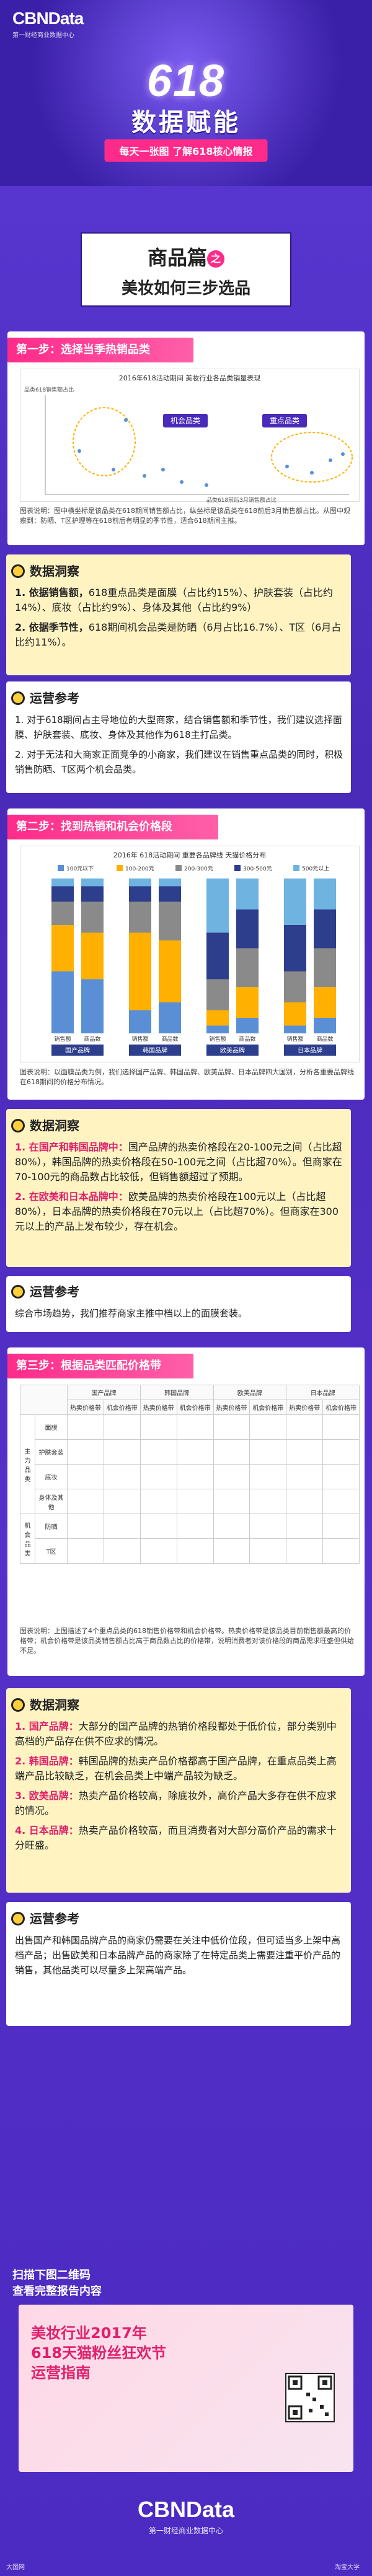 The width and height of the screenshot is (372, 2576). What do you see at coordinates (113, 469) in the screenshot?
I see `pt-nanshi` at bounding box center [113, 469].